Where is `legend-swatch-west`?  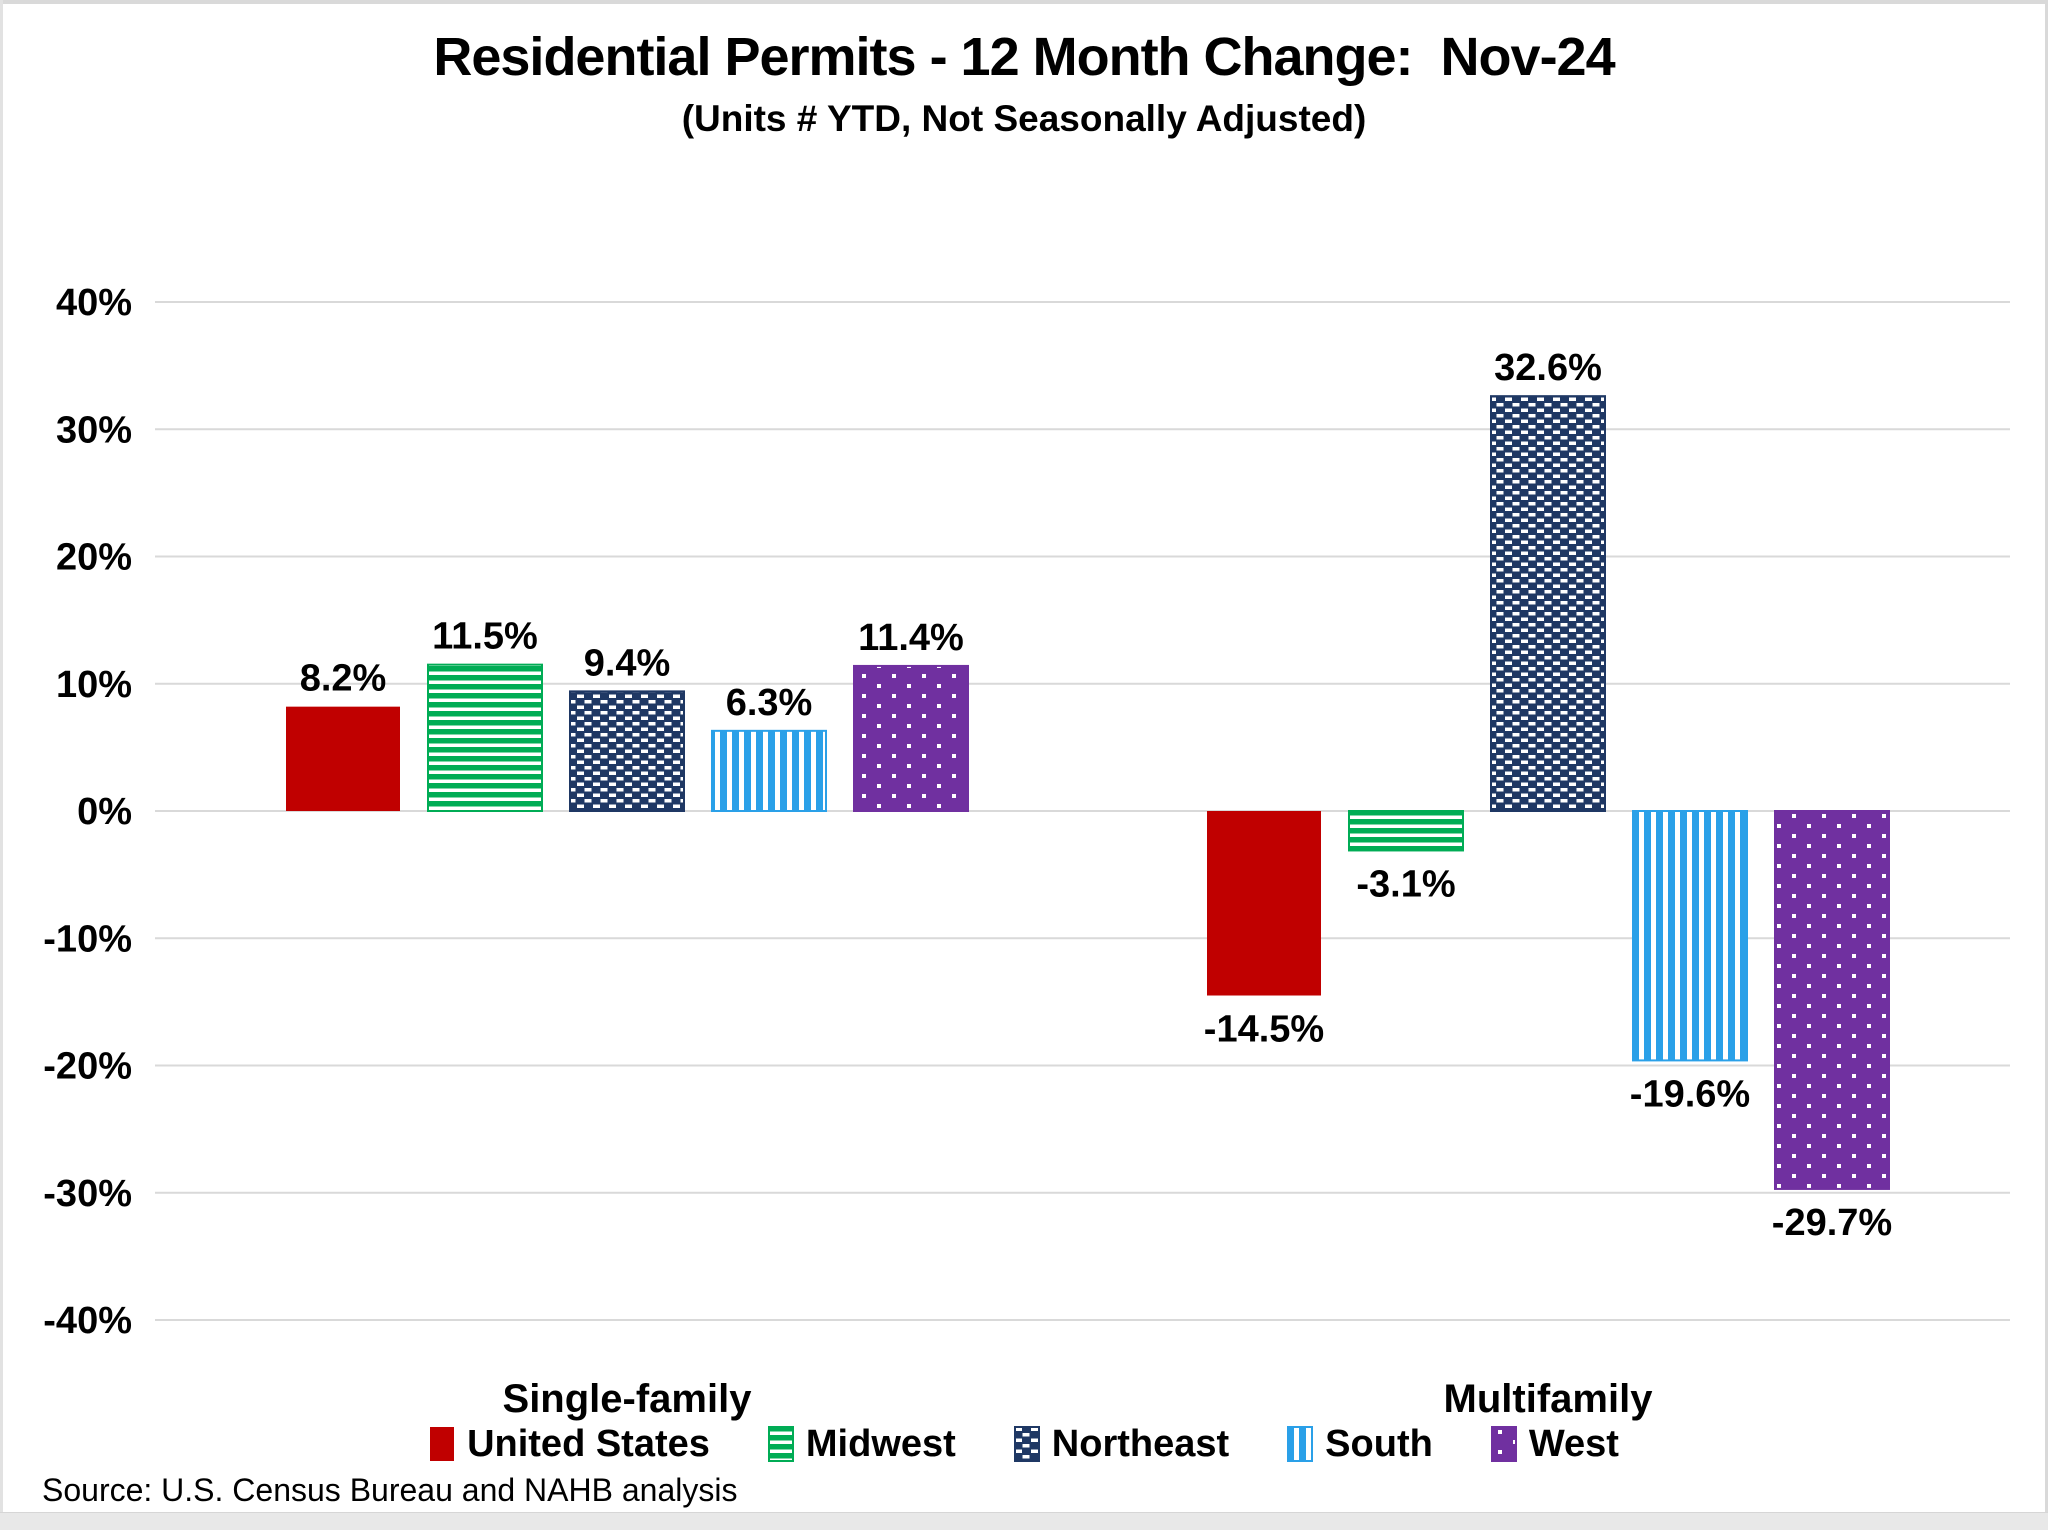 legend-swatch-west is located at coordinates (1503, 1444).